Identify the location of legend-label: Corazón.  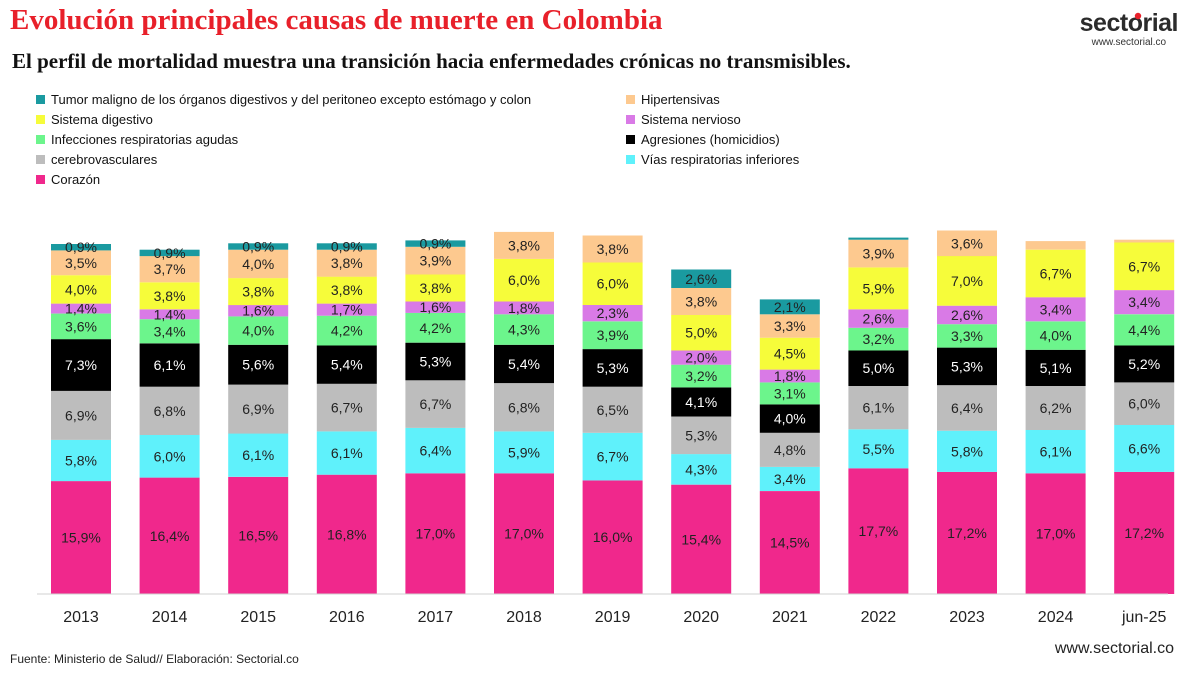
(76, 179).